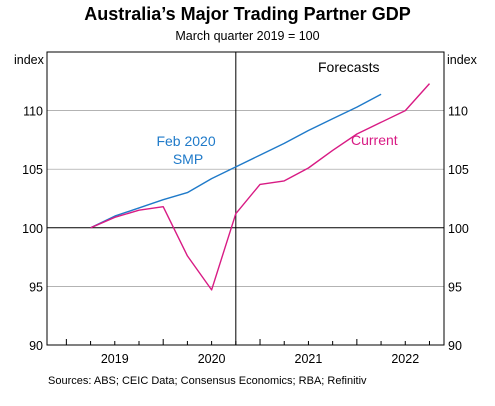  I want to click on y-tick-left-90: 90, so click(36, 346).